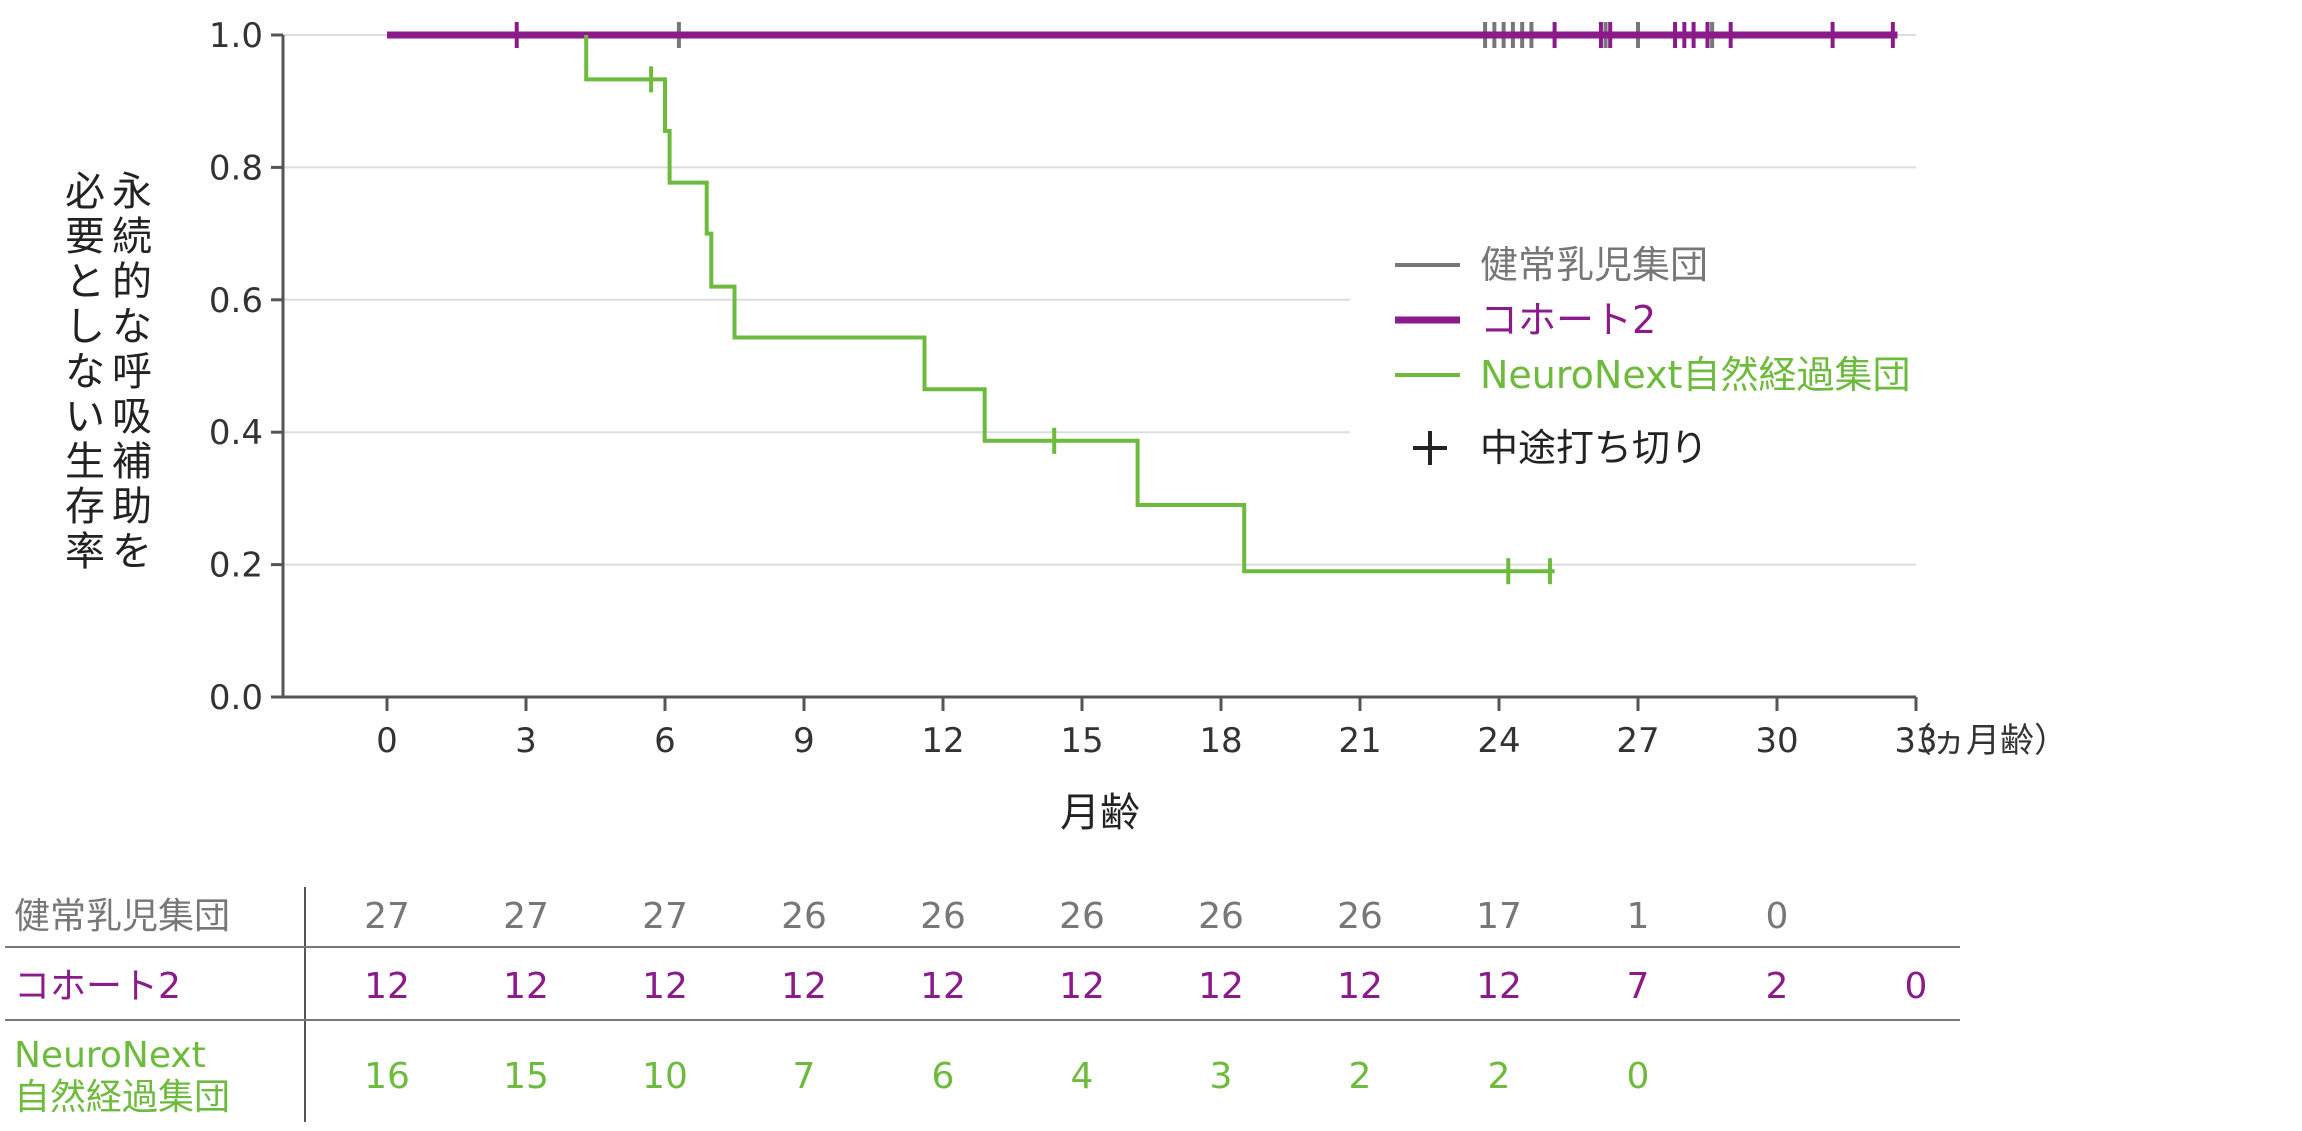 This screenshot has width=2302, height=1131. Describe the element at coordinates (132, 192) in the screenshot. I see `y-axis-title-char: 永` at that location.